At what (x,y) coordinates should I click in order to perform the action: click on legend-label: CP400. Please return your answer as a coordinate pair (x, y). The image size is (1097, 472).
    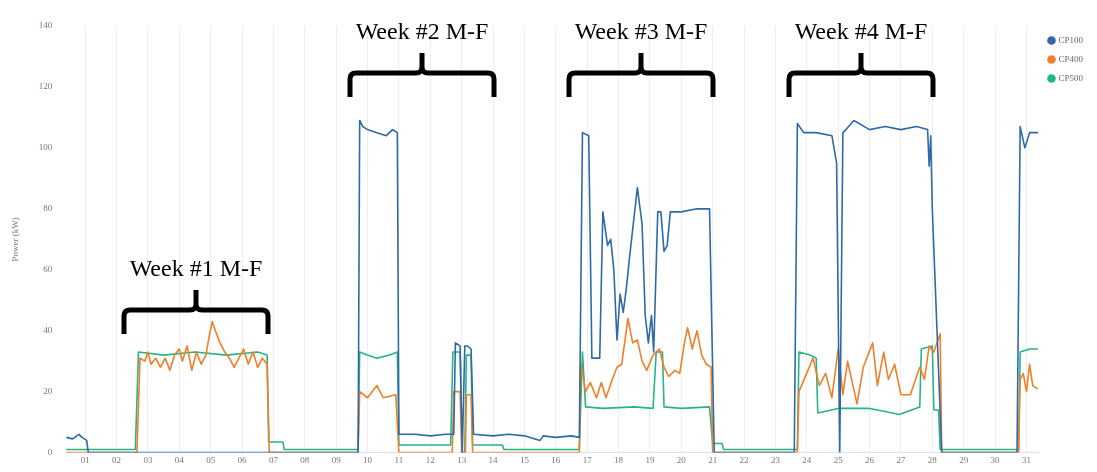
    Looking at the image, I should click on (1071, 58).